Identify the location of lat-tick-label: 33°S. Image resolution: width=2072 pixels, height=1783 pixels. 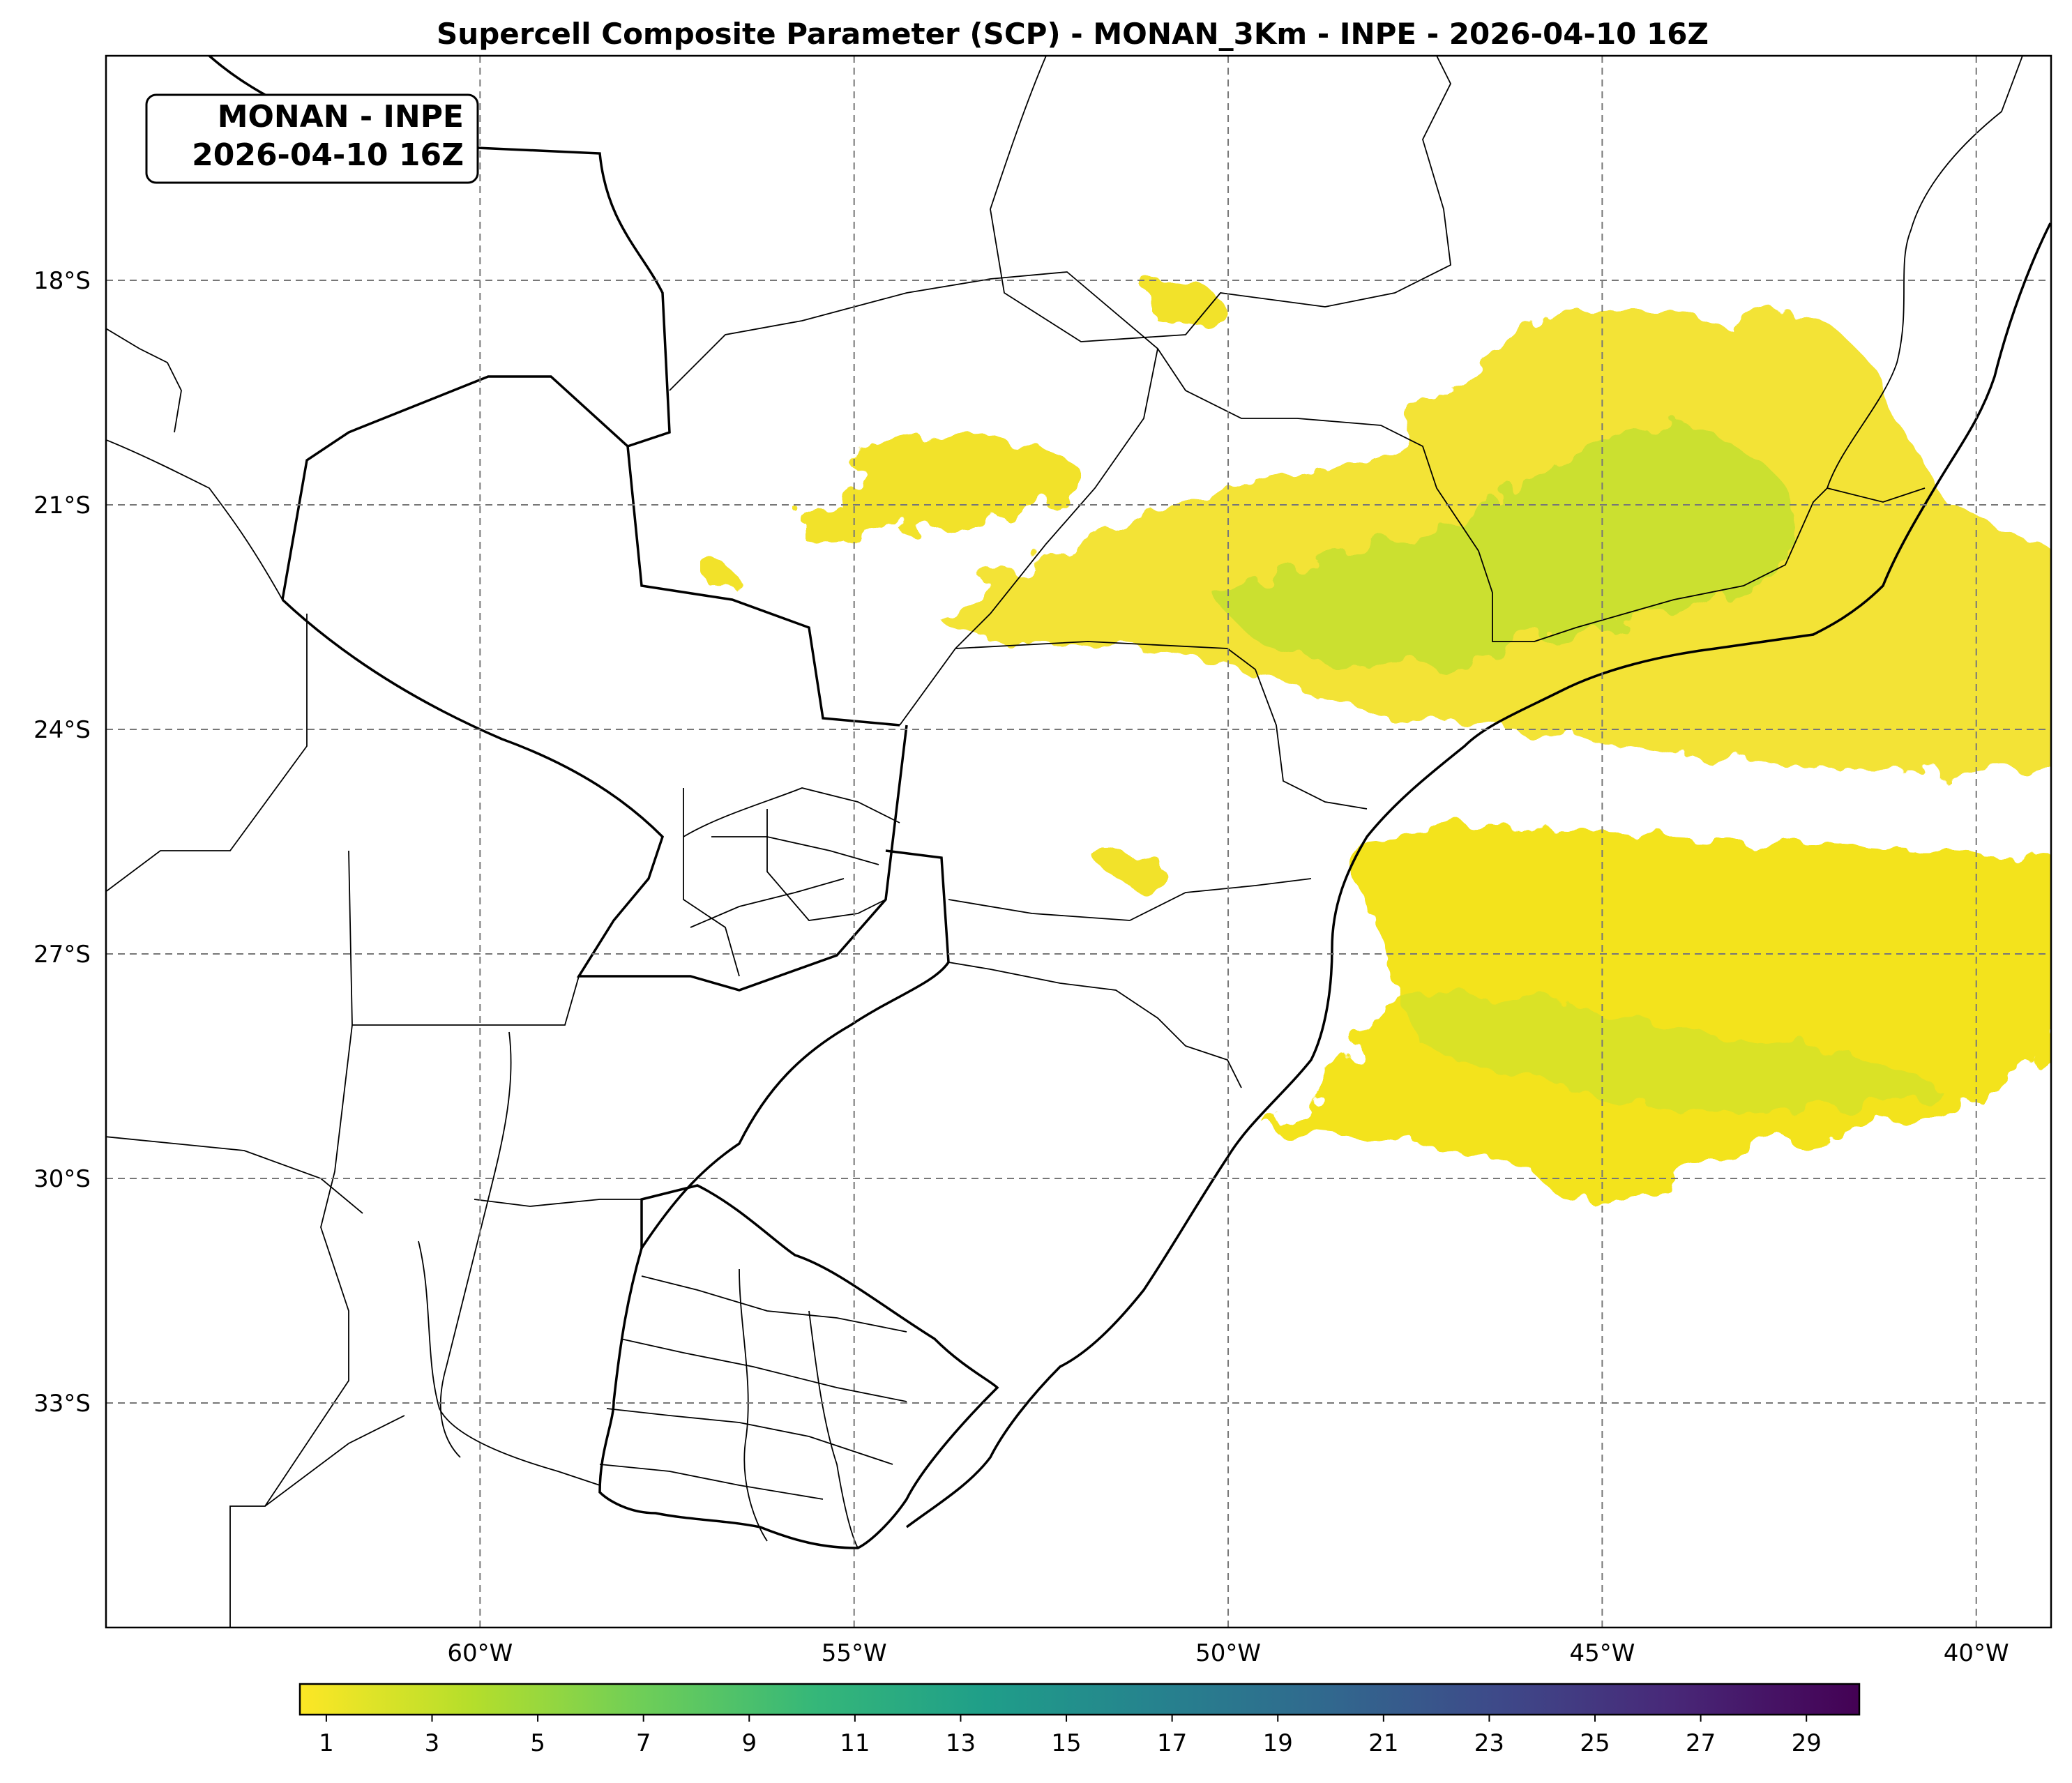
(62, 1404).